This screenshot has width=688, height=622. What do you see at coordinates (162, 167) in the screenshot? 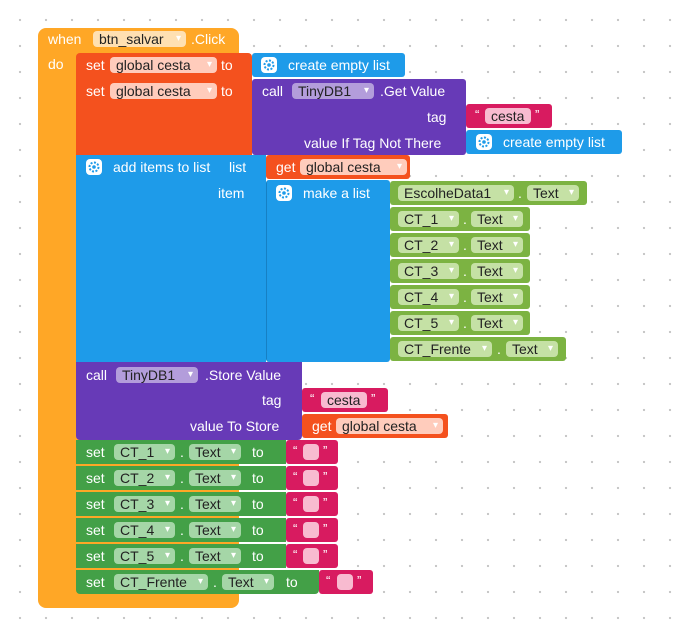
I see `add-items-to-list-label: add items to list` at bounding box center [162, 167].